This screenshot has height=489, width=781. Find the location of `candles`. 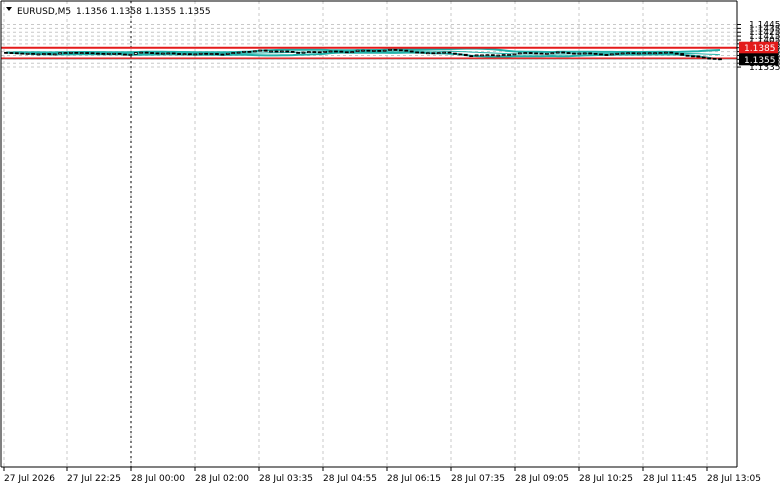

candles is located at coordinates (363, 55).